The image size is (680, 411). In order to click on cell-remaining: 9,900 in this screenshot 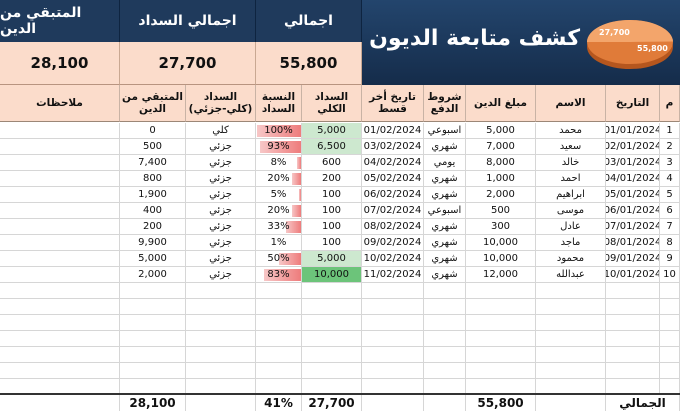, I will do `click(153, 243)`.